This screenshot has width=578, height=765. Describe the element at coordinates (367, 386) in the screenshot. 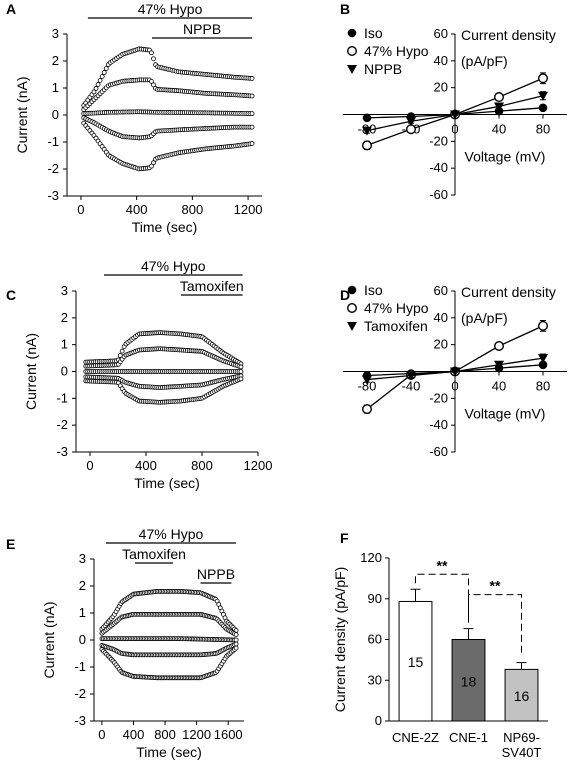

I see `x-tick-label: -80` at that location.